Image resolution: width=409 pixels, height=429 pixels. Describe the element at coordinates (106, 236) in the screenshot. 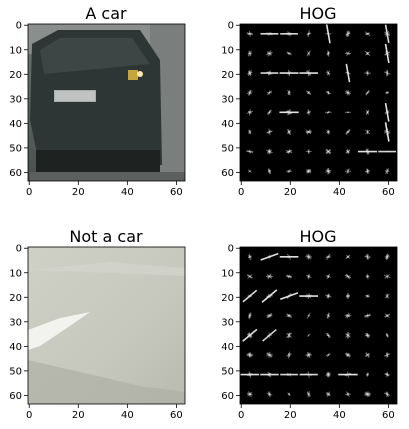

I see `panel-title: Not a car` at that location.